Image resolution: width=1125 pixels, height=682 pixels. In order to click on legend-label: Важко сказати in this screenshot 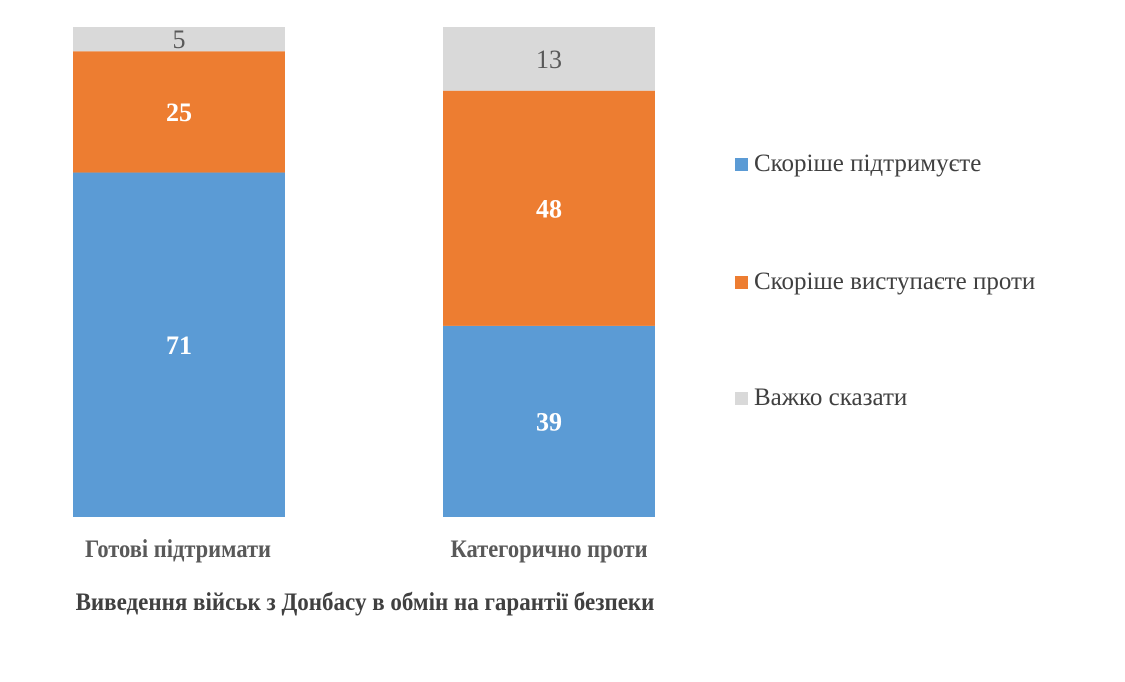, I will do `click(831, 397)`.